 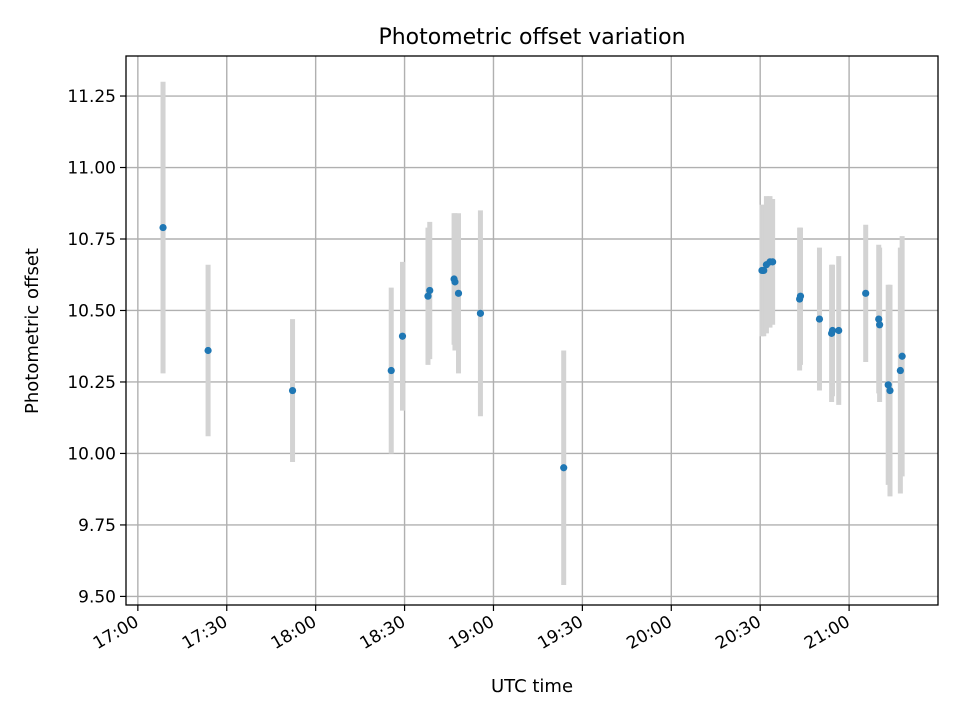 I want to click on y-tick-label: 10.00, so click(x=91, y=454).